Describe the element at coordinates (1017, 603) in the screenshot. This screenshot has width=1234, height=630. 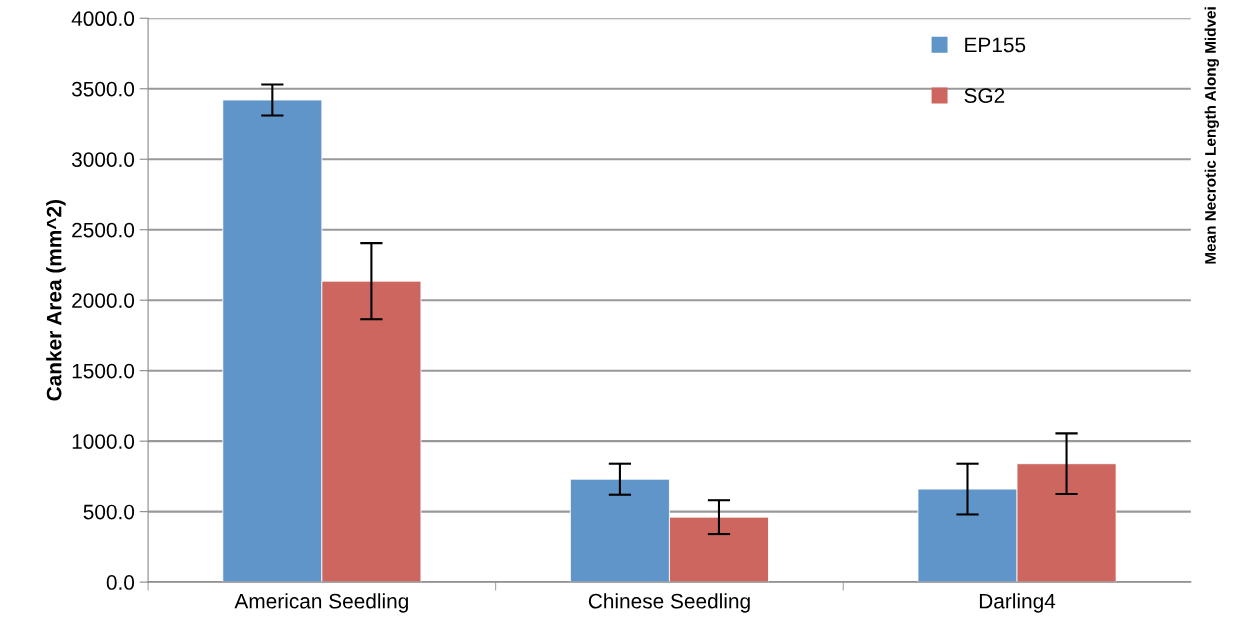
I see `x-tick-label: Darling4` at that location.